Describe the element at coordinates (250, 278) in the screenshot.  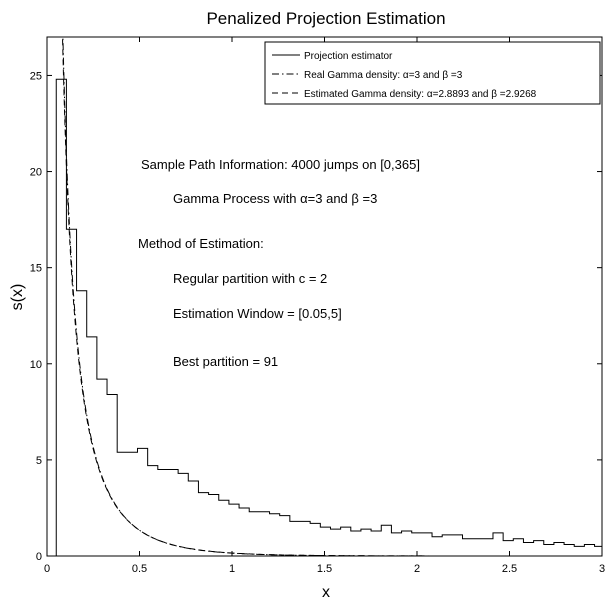
I see `annotation-partition: Regular partition with c = 2` at that location.